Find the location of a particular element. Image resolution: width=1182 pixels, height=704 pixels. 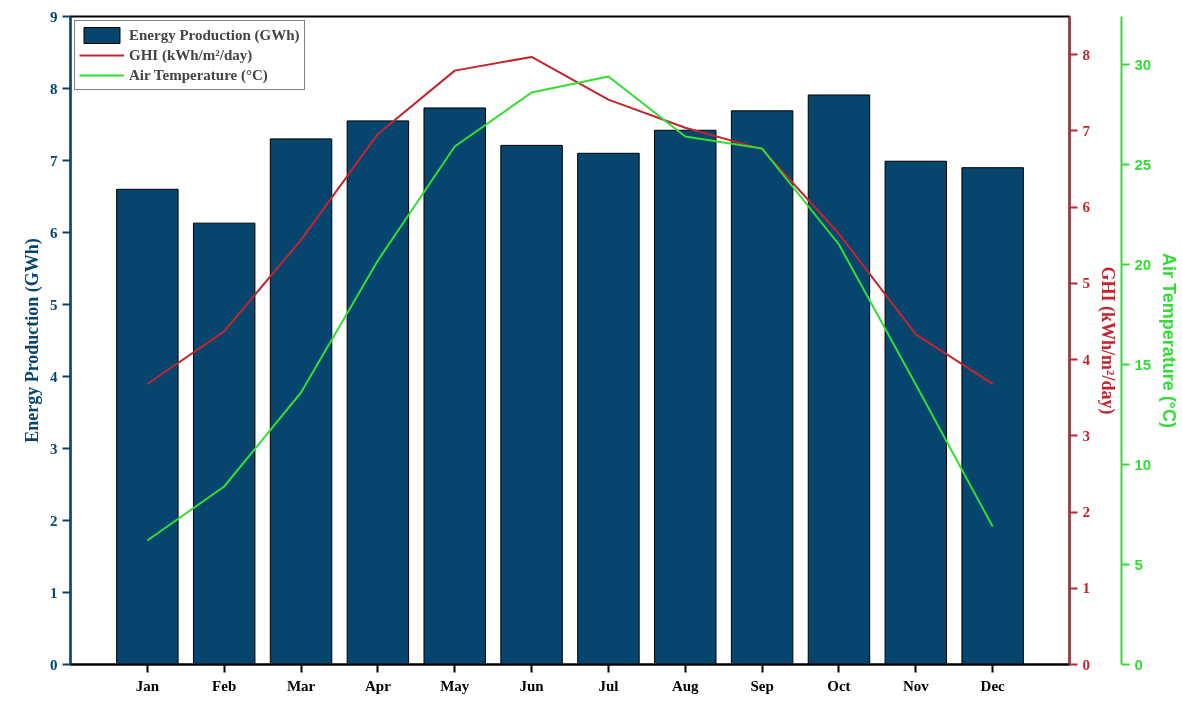

x-tick-label: Nov is located at coordinates (916, 685).